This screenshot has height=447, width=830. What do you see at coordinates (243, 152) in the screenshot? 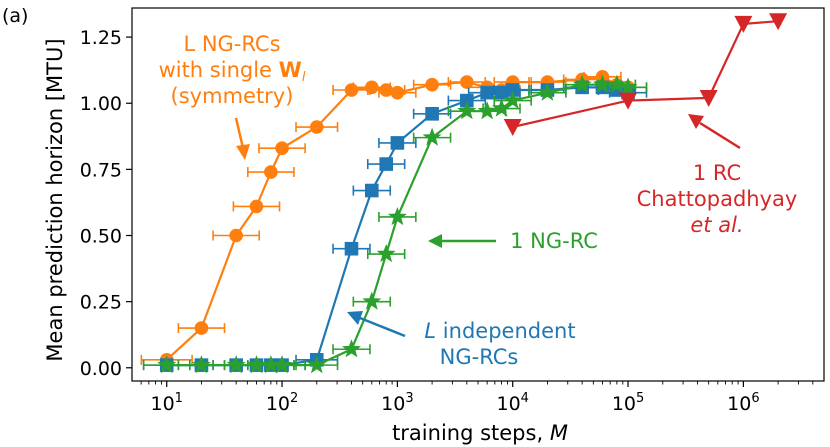
I see `orange-arrow-head` at bounding box center [243, 152].